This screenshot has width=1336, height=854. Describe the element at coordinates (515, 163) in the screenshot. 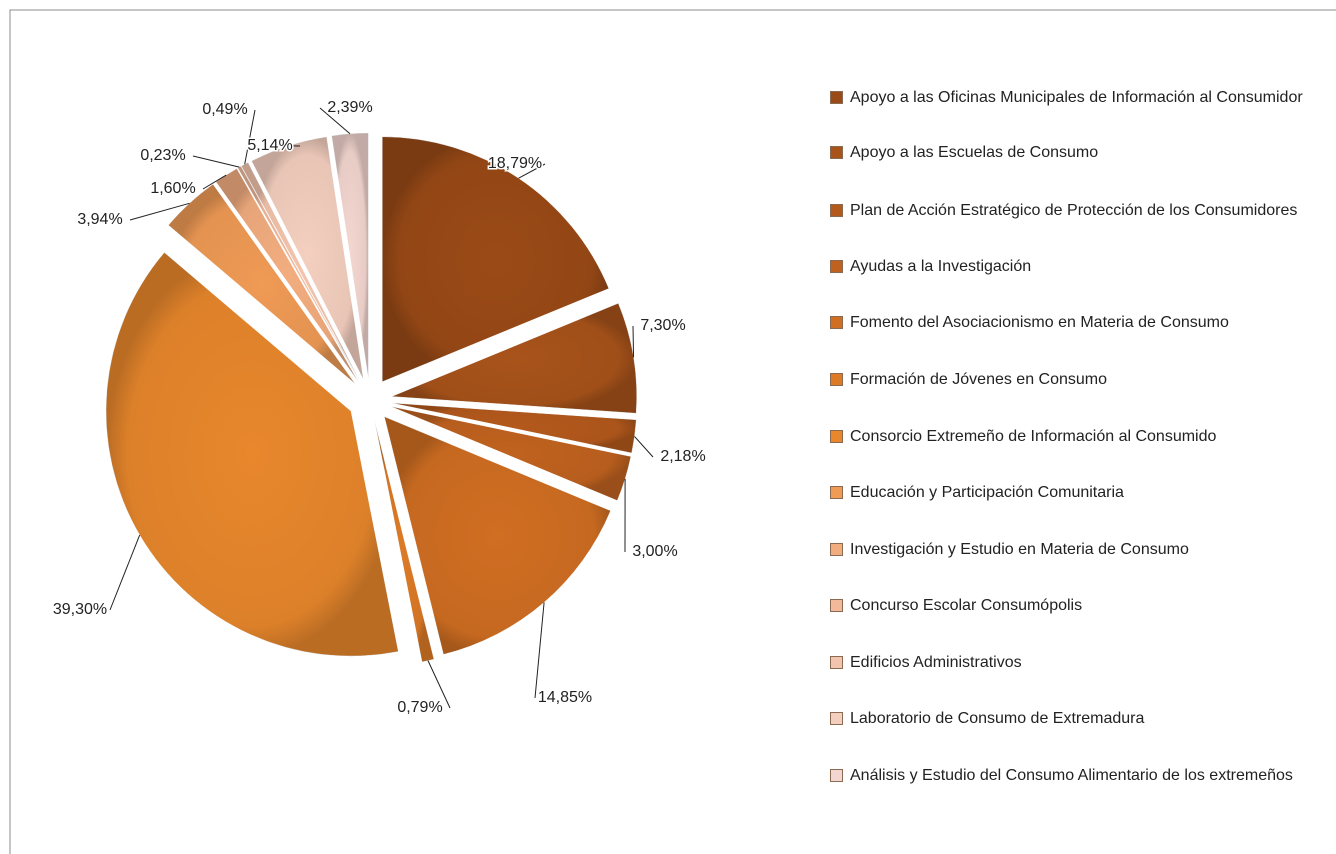

I see `data-label: 18,79%` at that location.